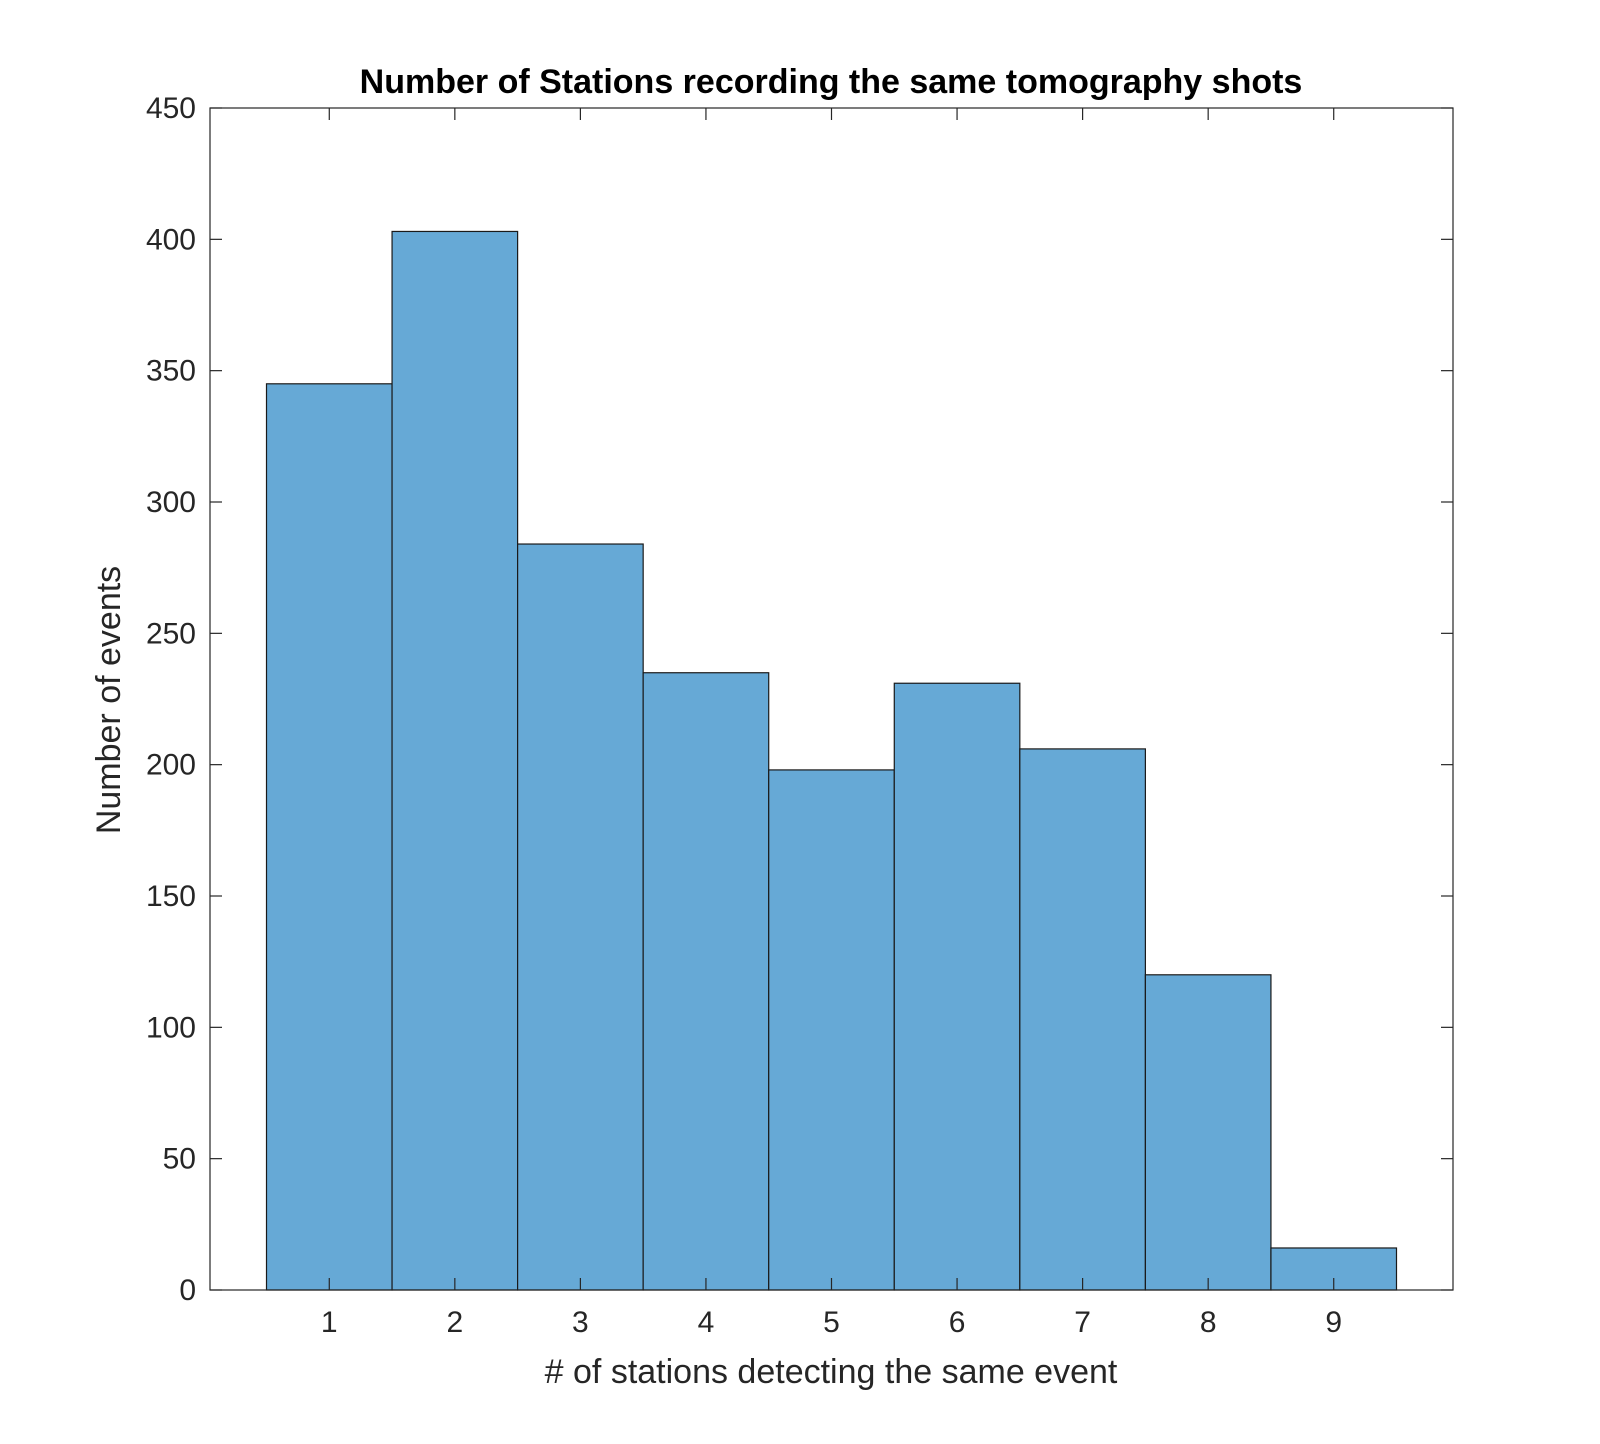 This screenshot has width=1600, height=1444. I want to click on y-tick-label-250: 250, so click(171, 633).